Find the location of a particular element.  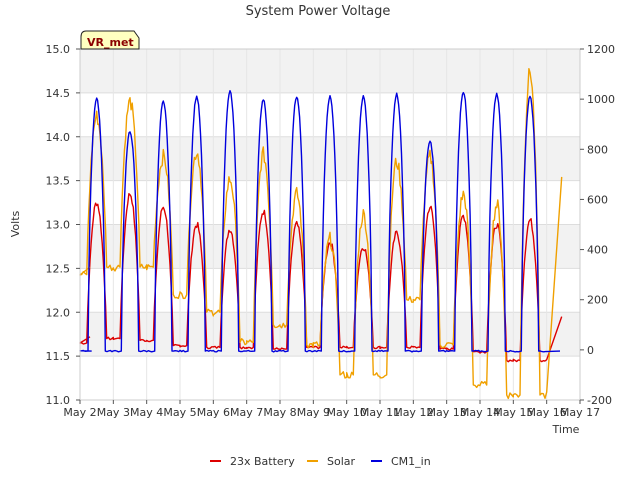

y-tick-label: 14.5 is located at coordinates (58, 93).